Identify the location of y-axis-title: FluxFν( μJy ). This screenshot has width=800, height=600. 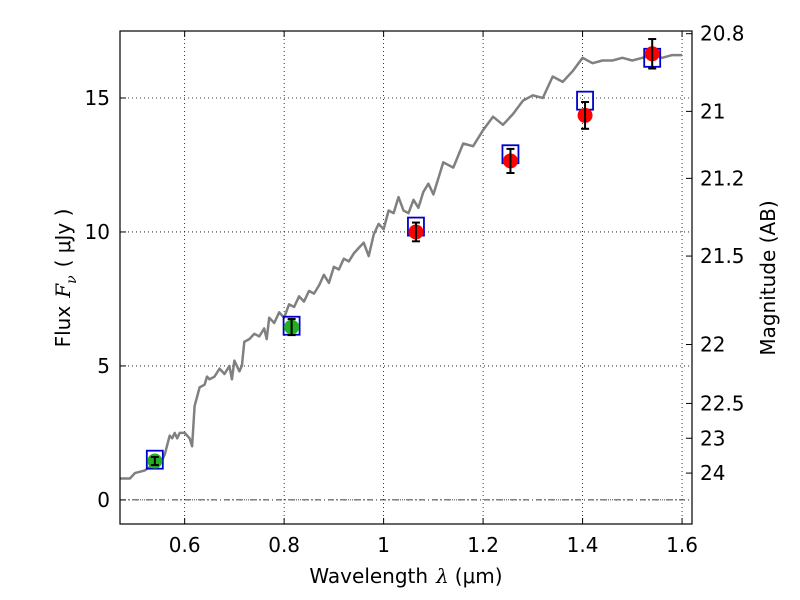
(65, 278).